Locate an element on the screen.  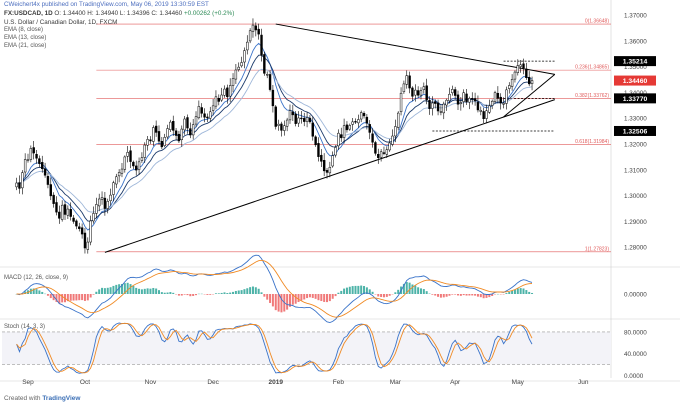
ema-13-label: EMA (13, close) is located at coordinates (25, 38).